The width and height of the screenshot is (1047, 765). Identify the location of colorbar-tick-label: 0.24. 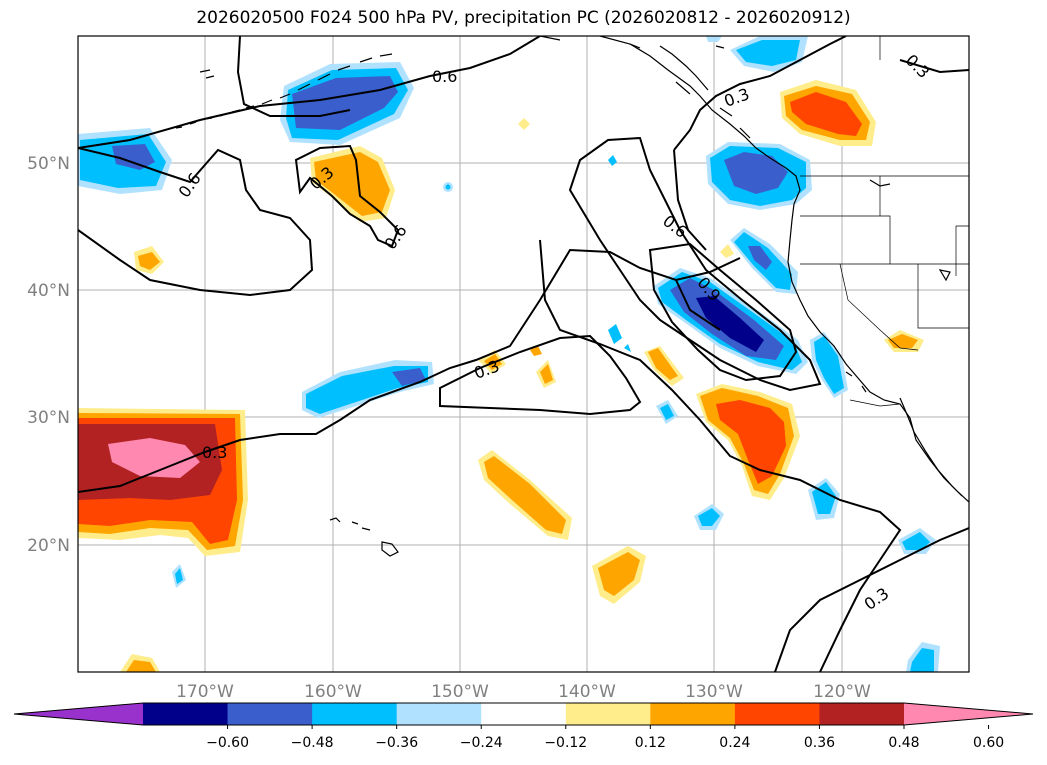
(734, 743).